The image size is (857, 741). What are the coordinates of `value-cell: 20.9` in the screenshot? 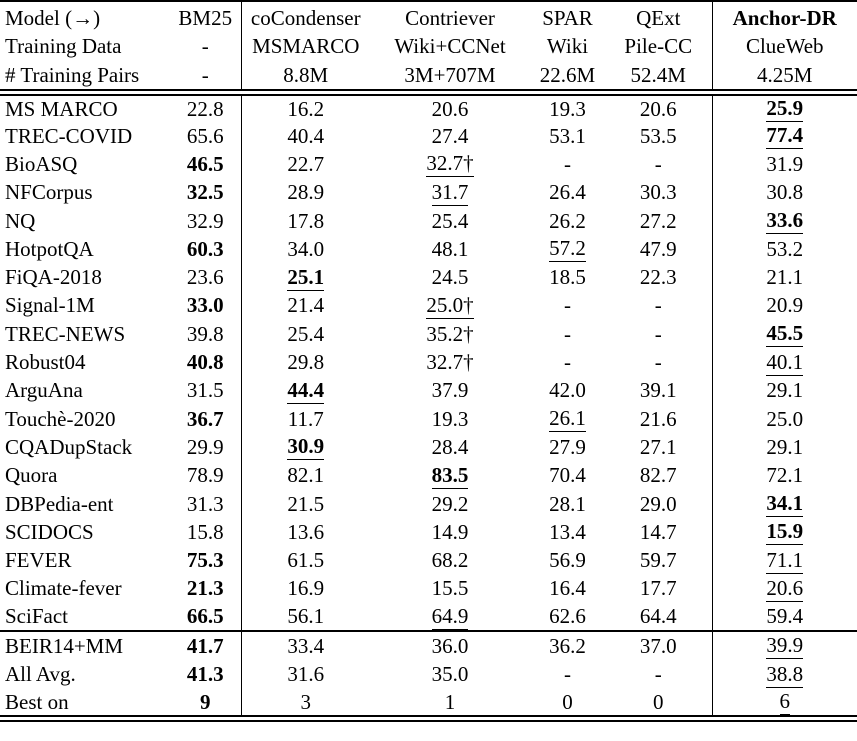 It's located at (784, 306).